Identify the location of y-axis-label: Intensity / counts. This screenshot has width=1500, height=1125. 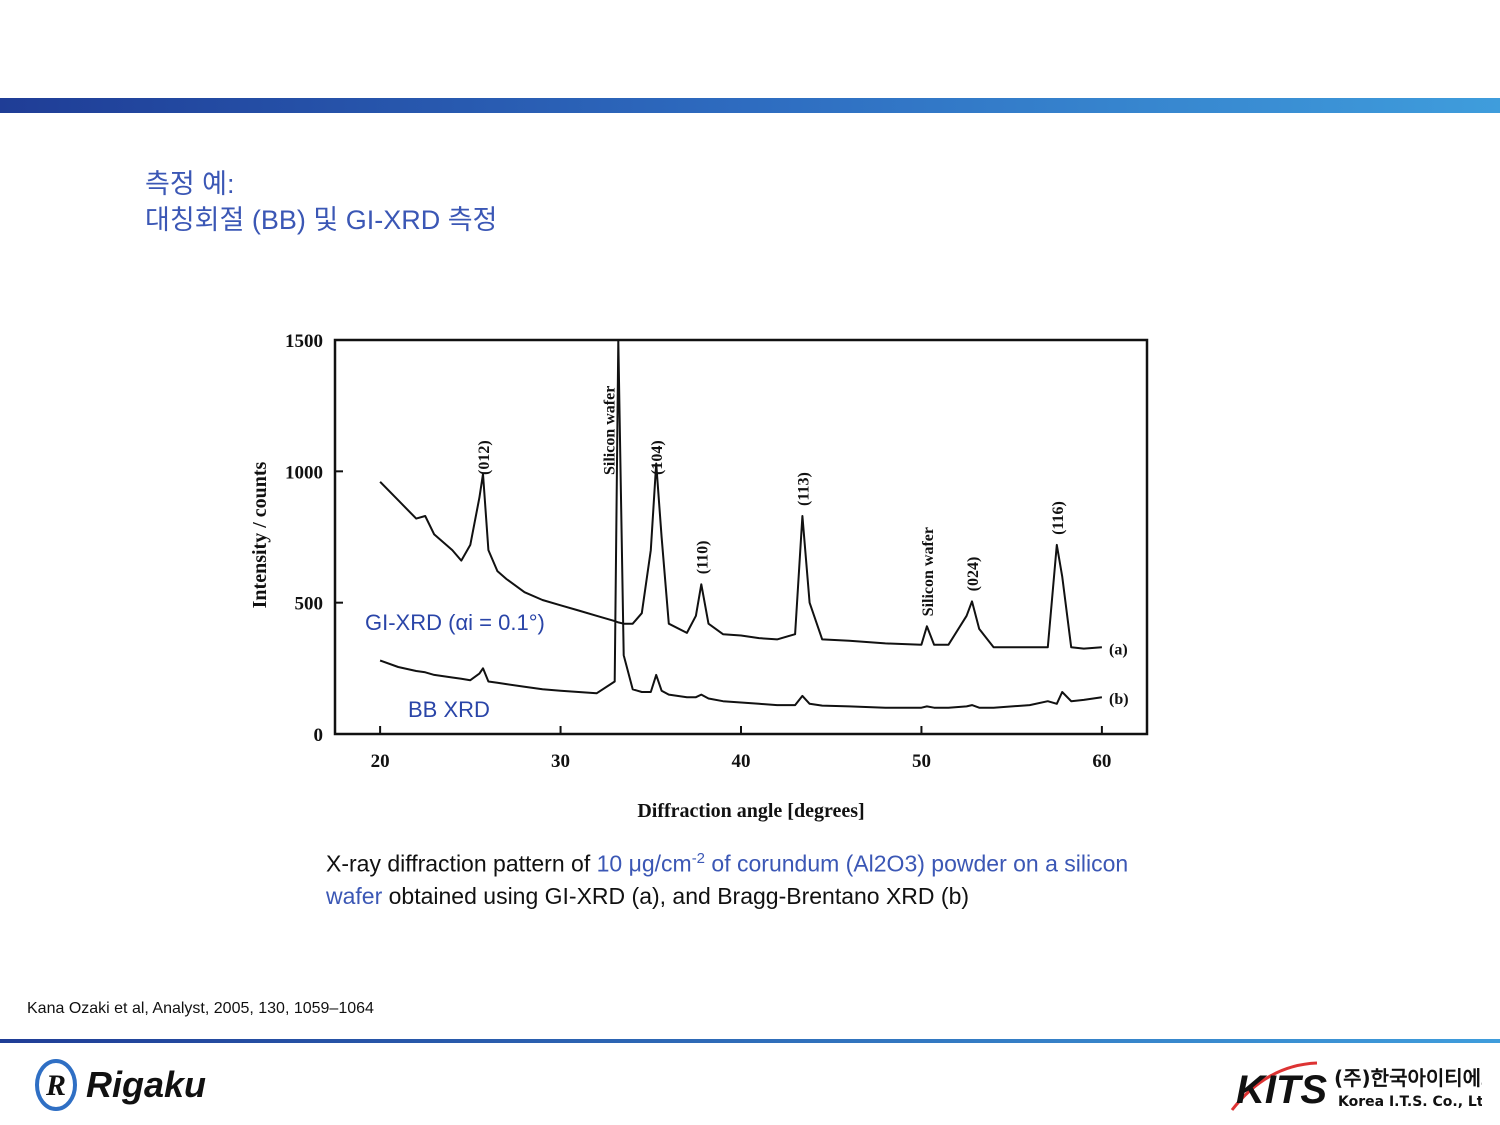
(260, 534).